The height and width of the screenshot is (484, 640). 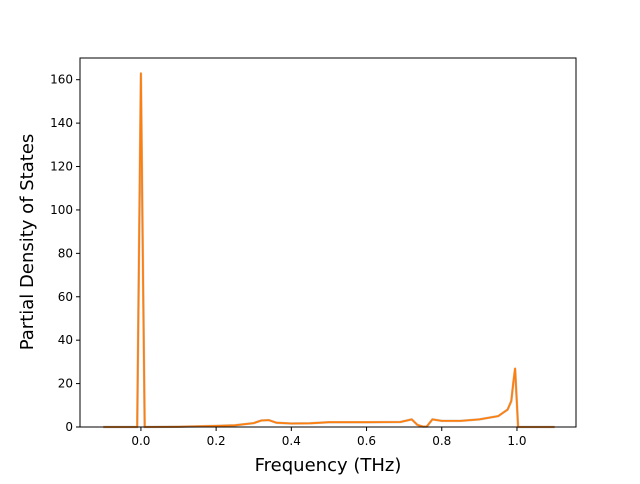 I want to click on x-axis-label: Frequency (THz), so click(x=328, y=465).